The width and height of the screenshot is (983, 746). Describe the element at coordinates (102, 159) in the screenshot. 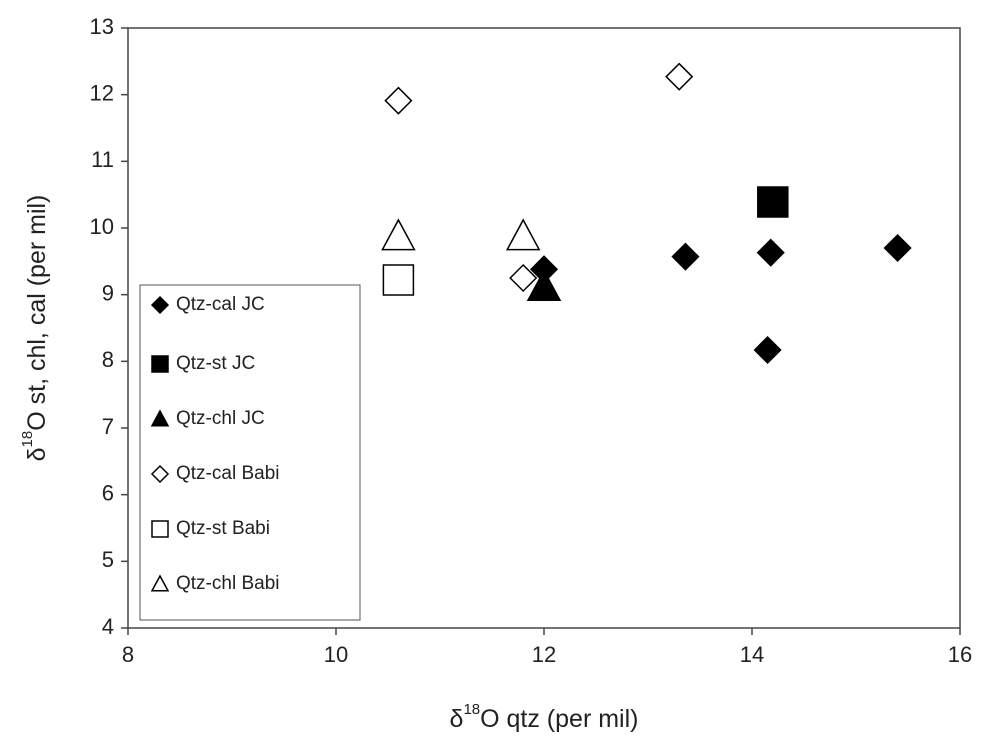

I see `y-tick-label: 11` at that location.